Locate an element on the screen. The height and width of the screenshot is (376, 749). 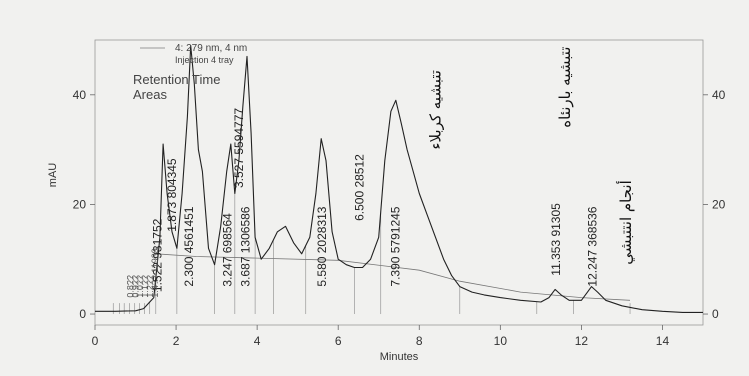
peak-label: 6.500 28512 is located at coordinates (360, 187).